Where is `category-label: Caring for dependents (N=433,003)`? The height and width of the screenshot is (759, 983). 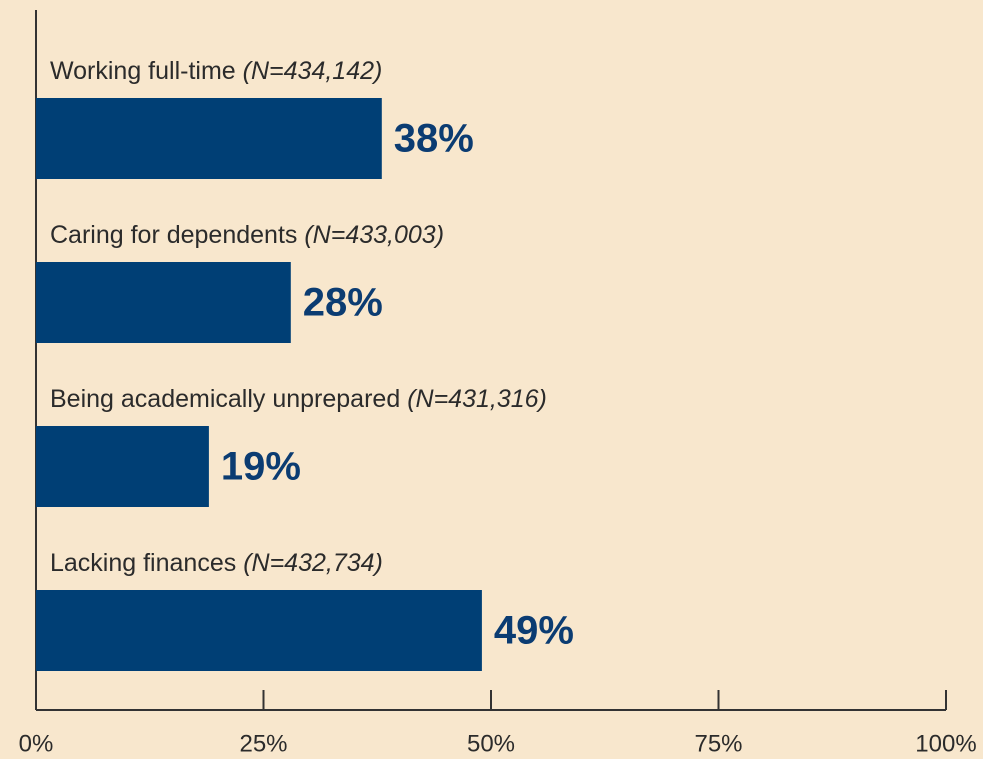 category-label: Caring for dependents (N=433,003) is located at coordinates (247, 235).